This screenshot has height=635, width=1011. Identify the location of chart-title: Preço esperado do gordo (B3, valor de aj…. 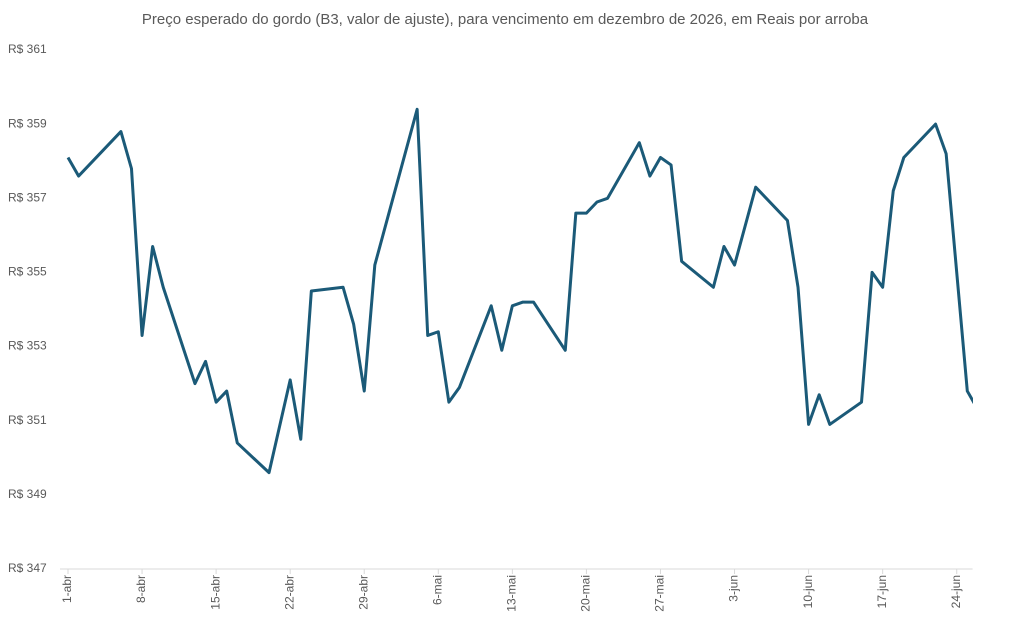
(505, 19).